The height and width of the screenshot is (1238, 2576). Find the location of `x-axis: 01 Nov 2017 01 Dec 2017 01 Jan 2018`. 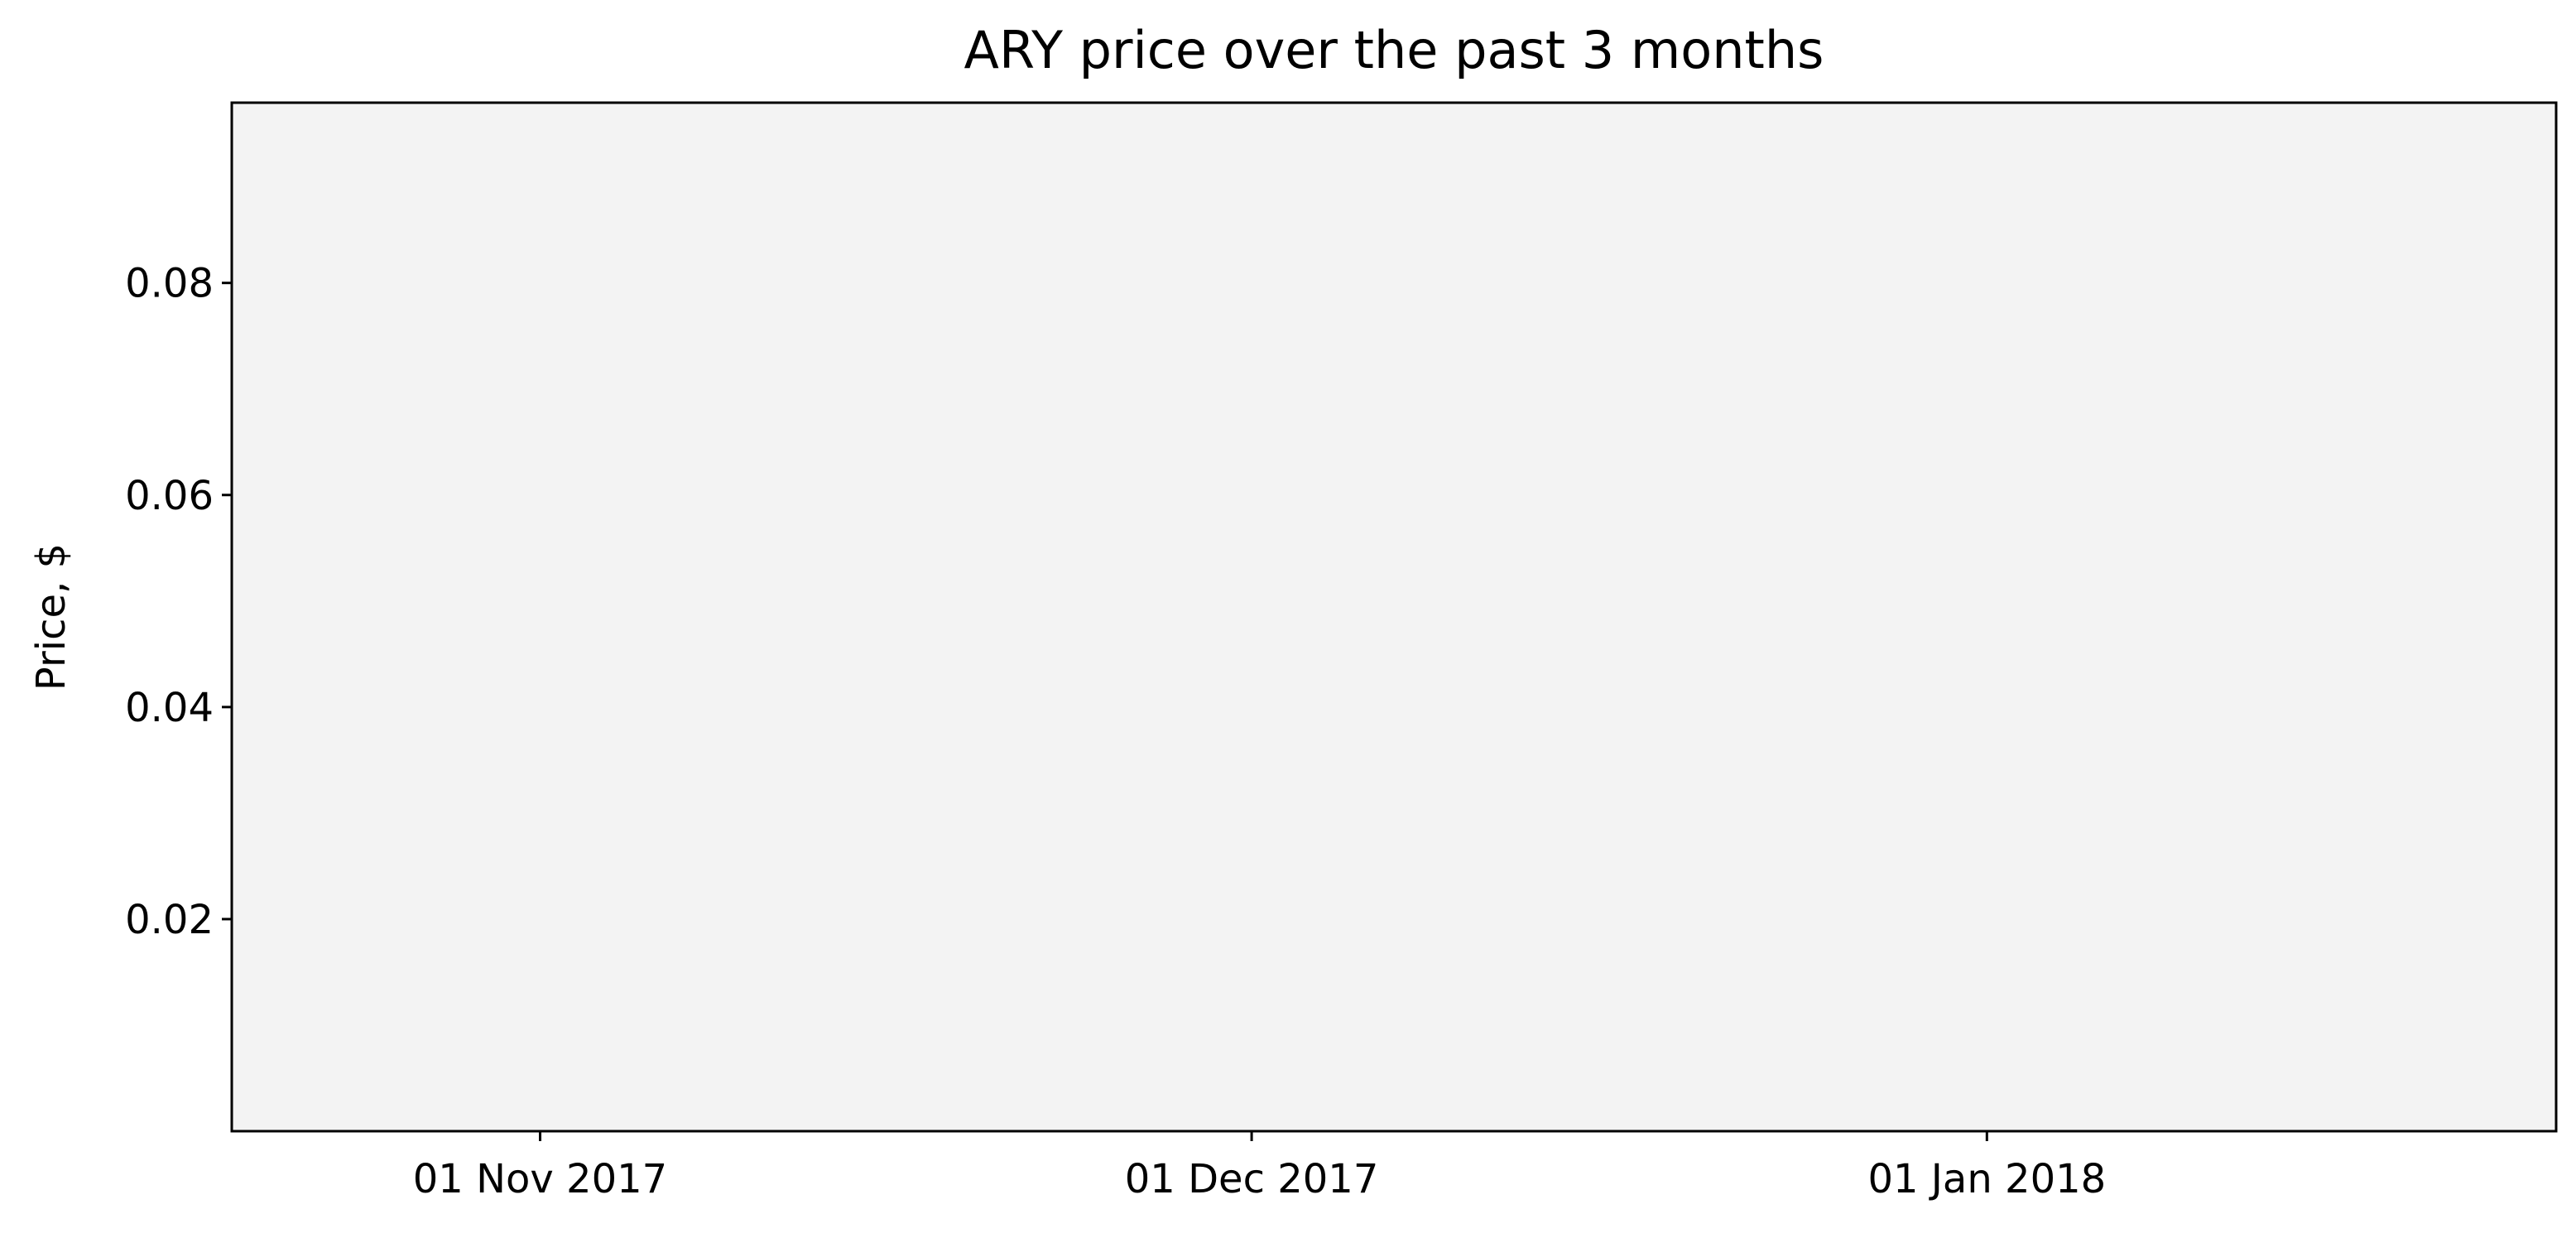

x-axis: 01 Nov 2017 01 Dec 2017 01 Jan 2018 is located at coordinates (1259, 1166).